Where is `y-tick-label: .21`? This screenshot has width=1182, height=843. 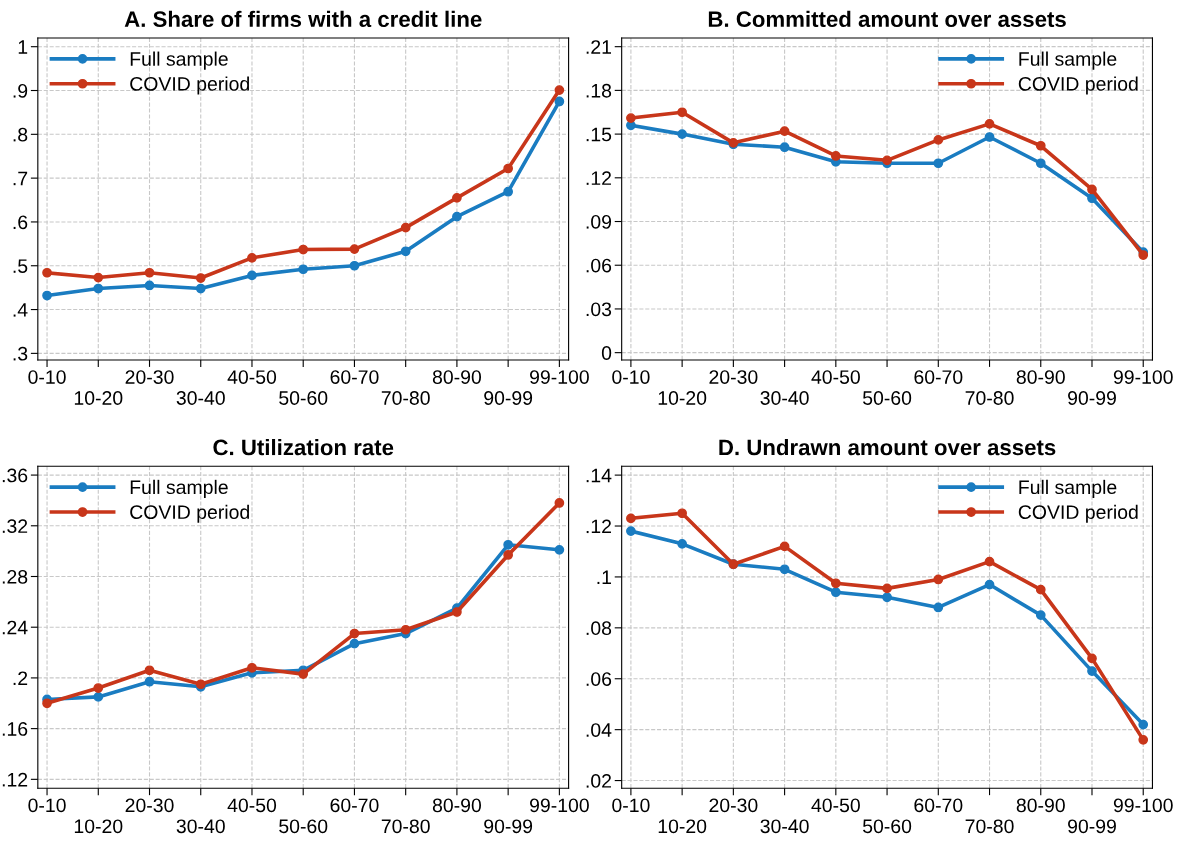 y-tick-label: .21 is located at coordinates (599, 47).